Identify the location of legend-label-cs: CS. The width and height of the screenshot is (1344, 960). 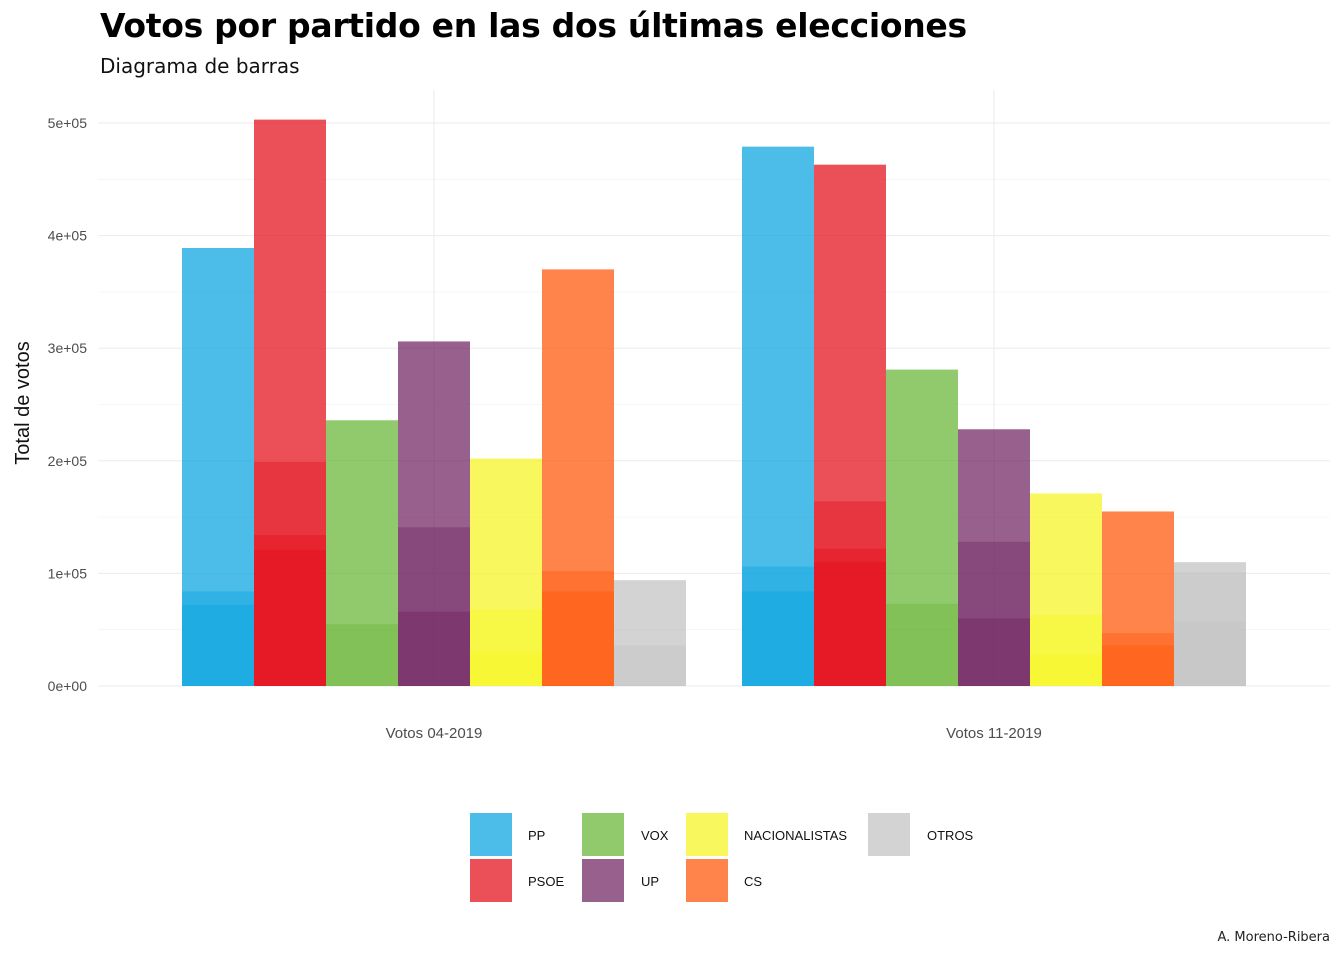
(753, 881).